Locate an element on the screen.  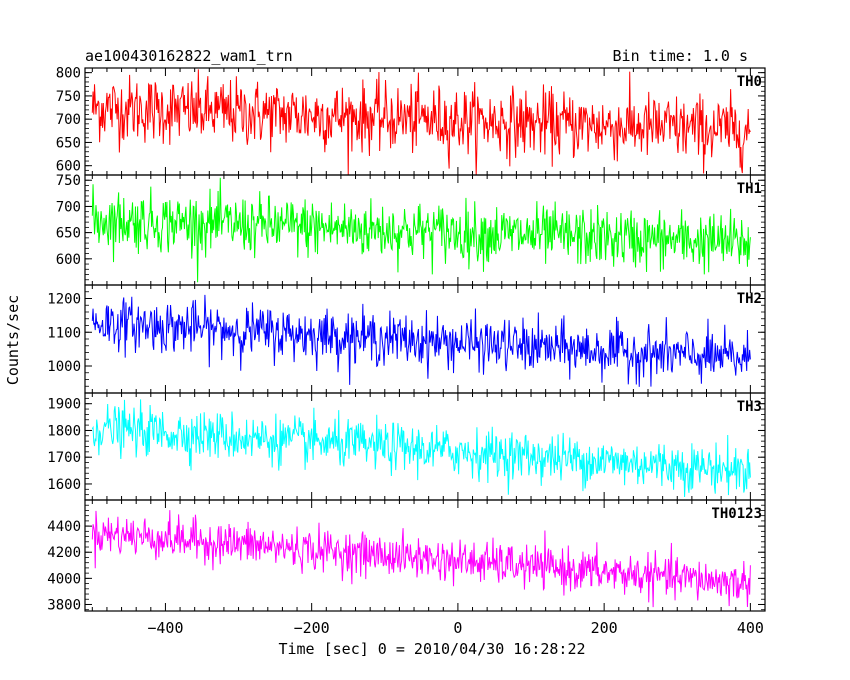
y-tick-label: 1200 is located at coordinates (64, 300).